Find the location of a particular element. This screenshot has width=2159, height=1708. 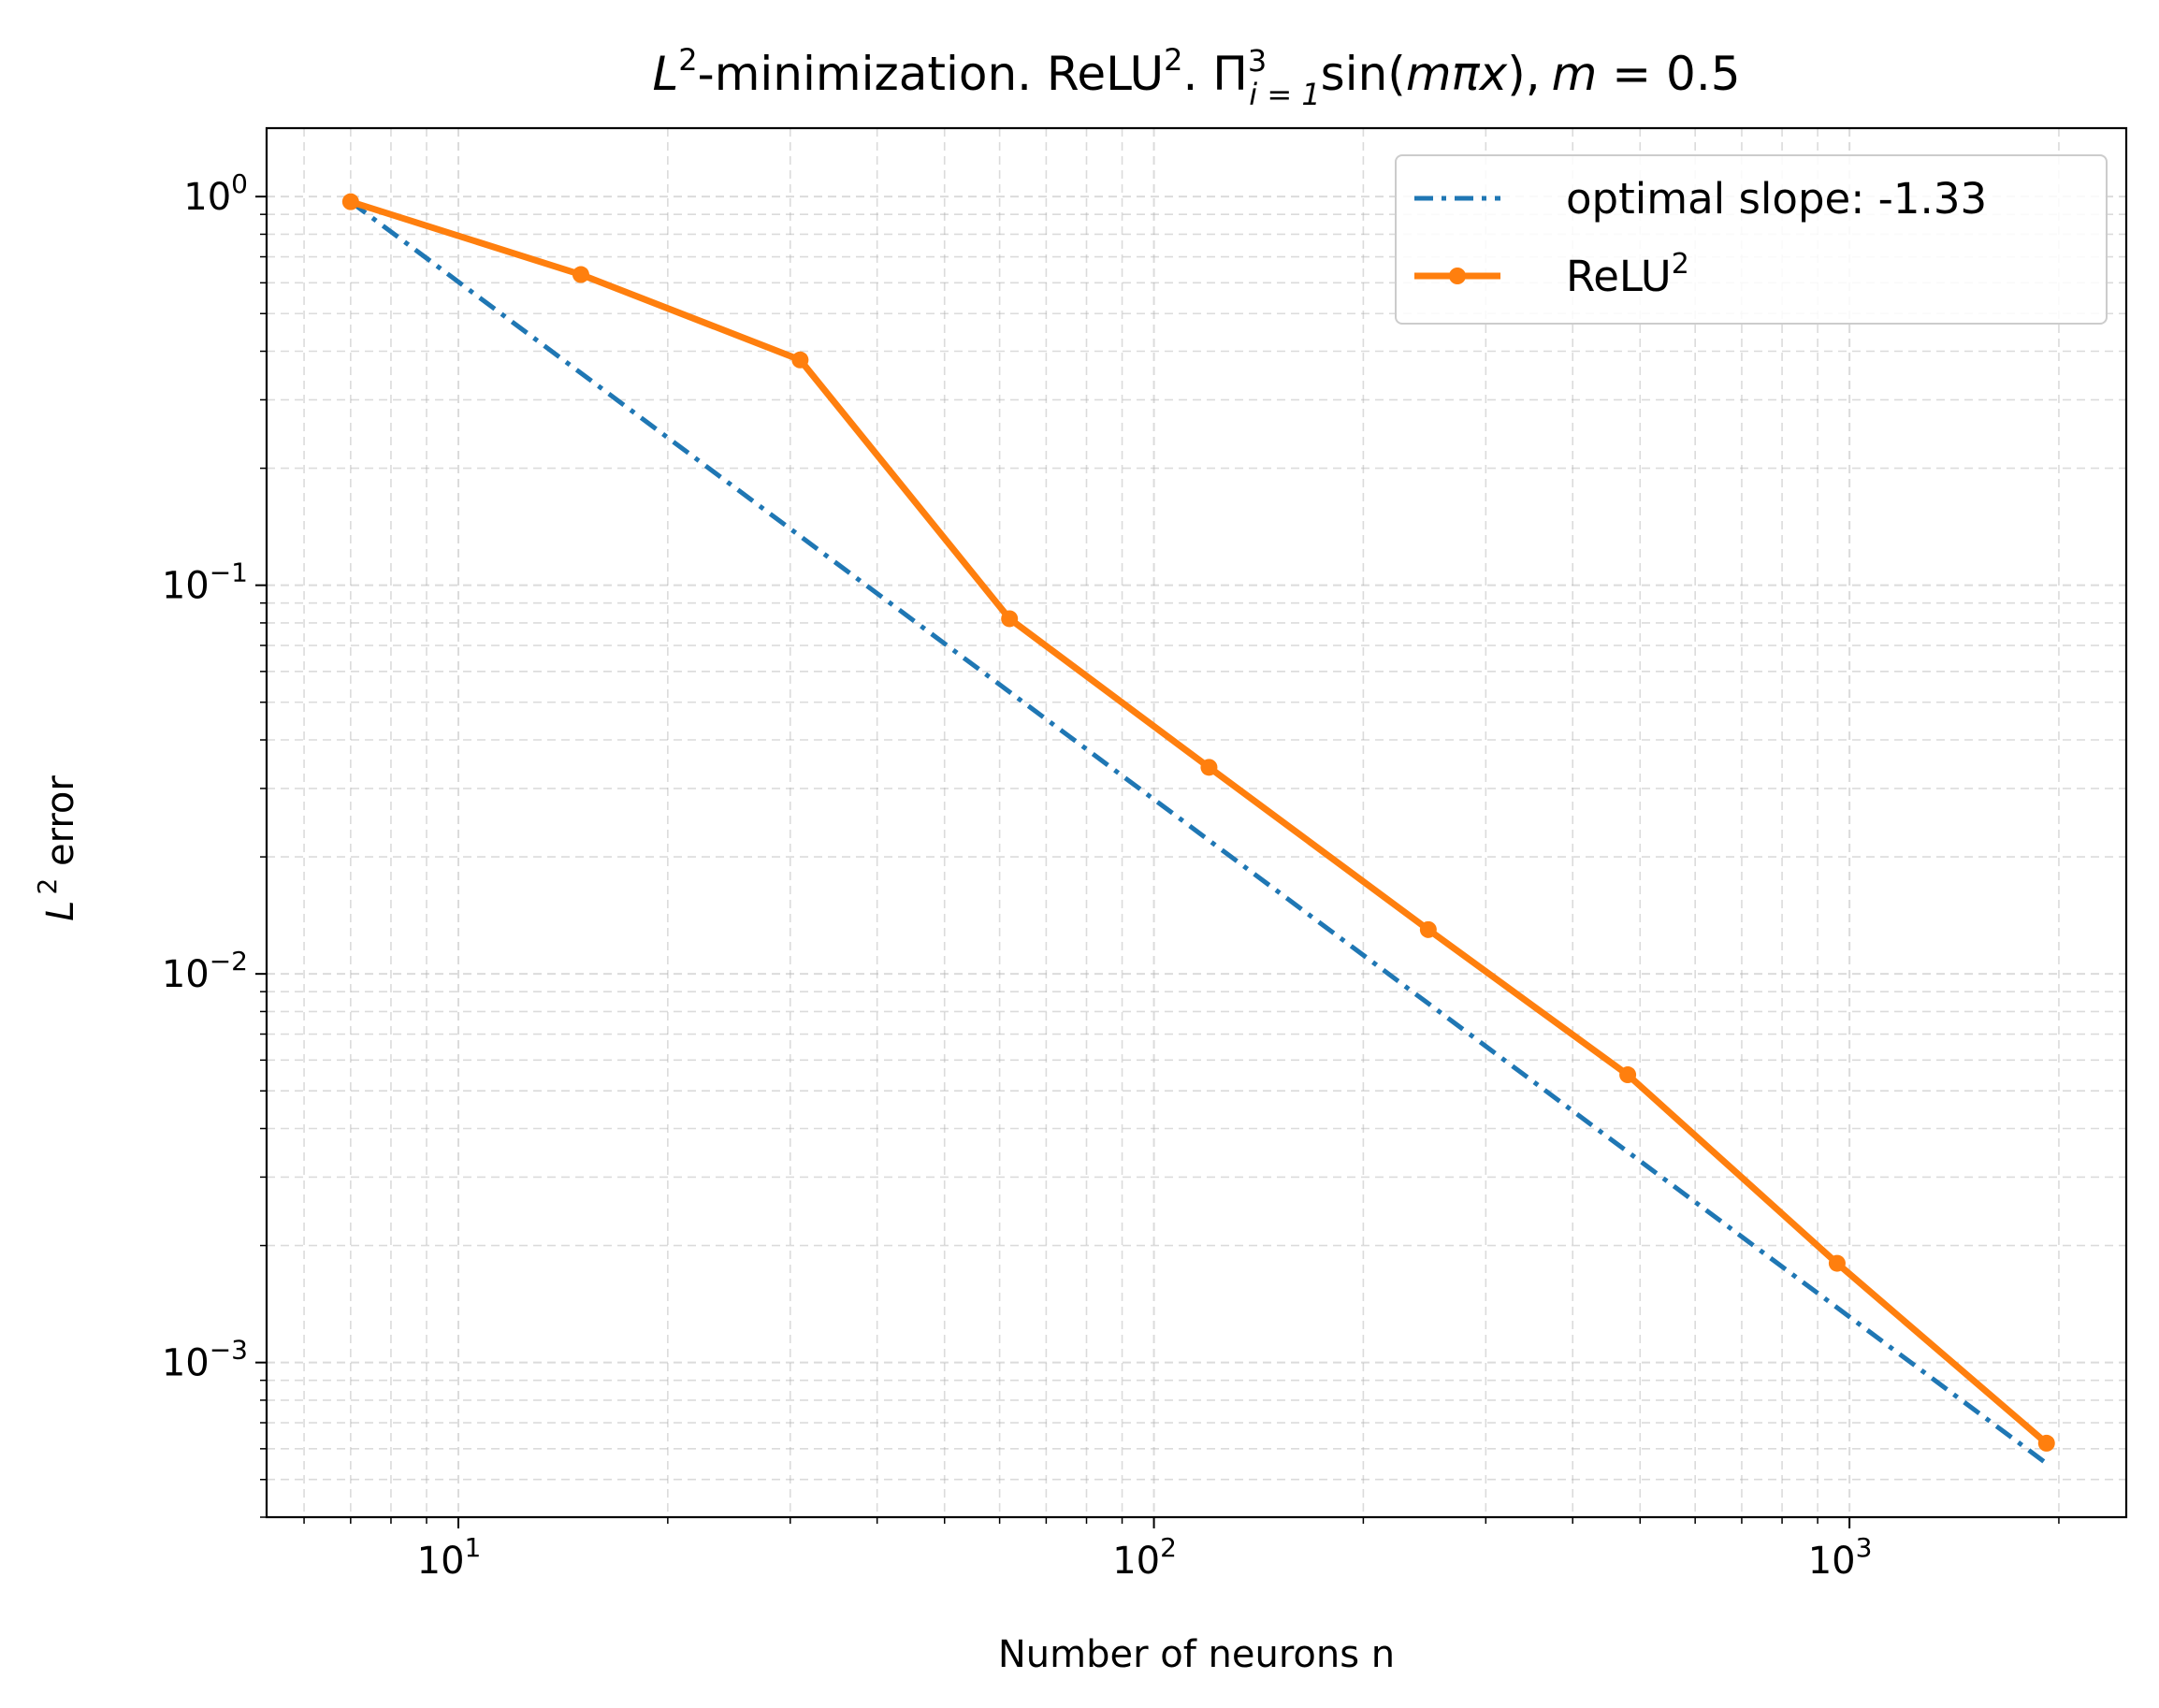

y-tick-label-exp: −2 is located at coordinates (229, 961).